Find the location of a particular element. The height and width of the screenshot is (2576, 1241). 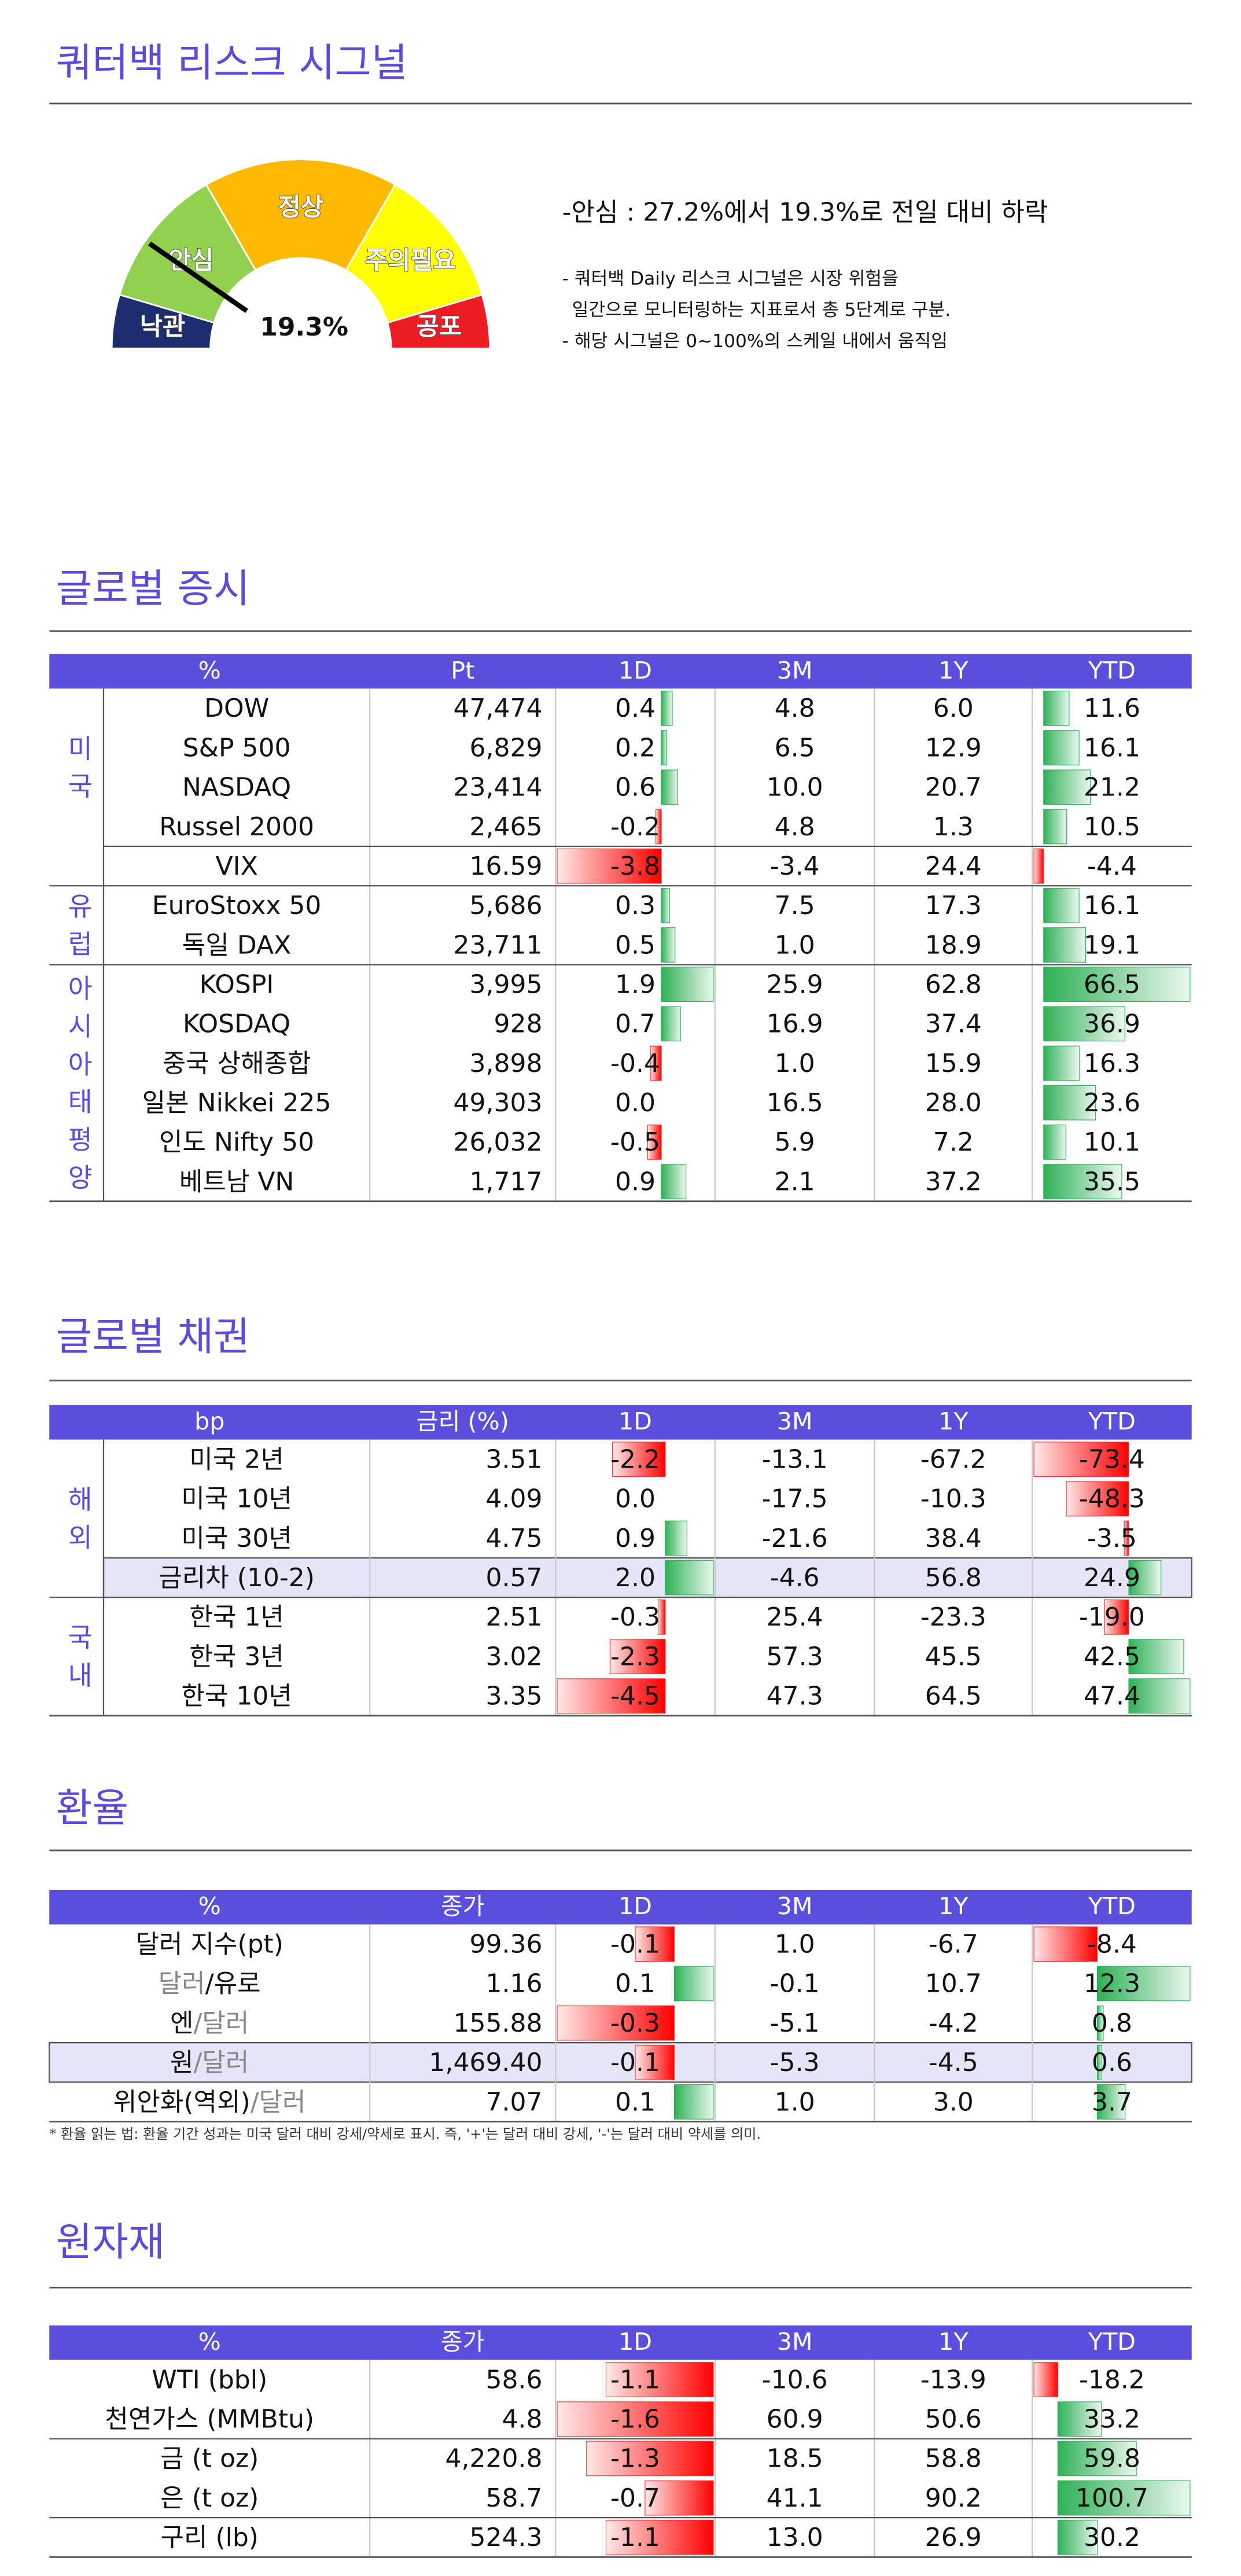

cell-value: 12.3 is located at coordinates (1112, 1984).